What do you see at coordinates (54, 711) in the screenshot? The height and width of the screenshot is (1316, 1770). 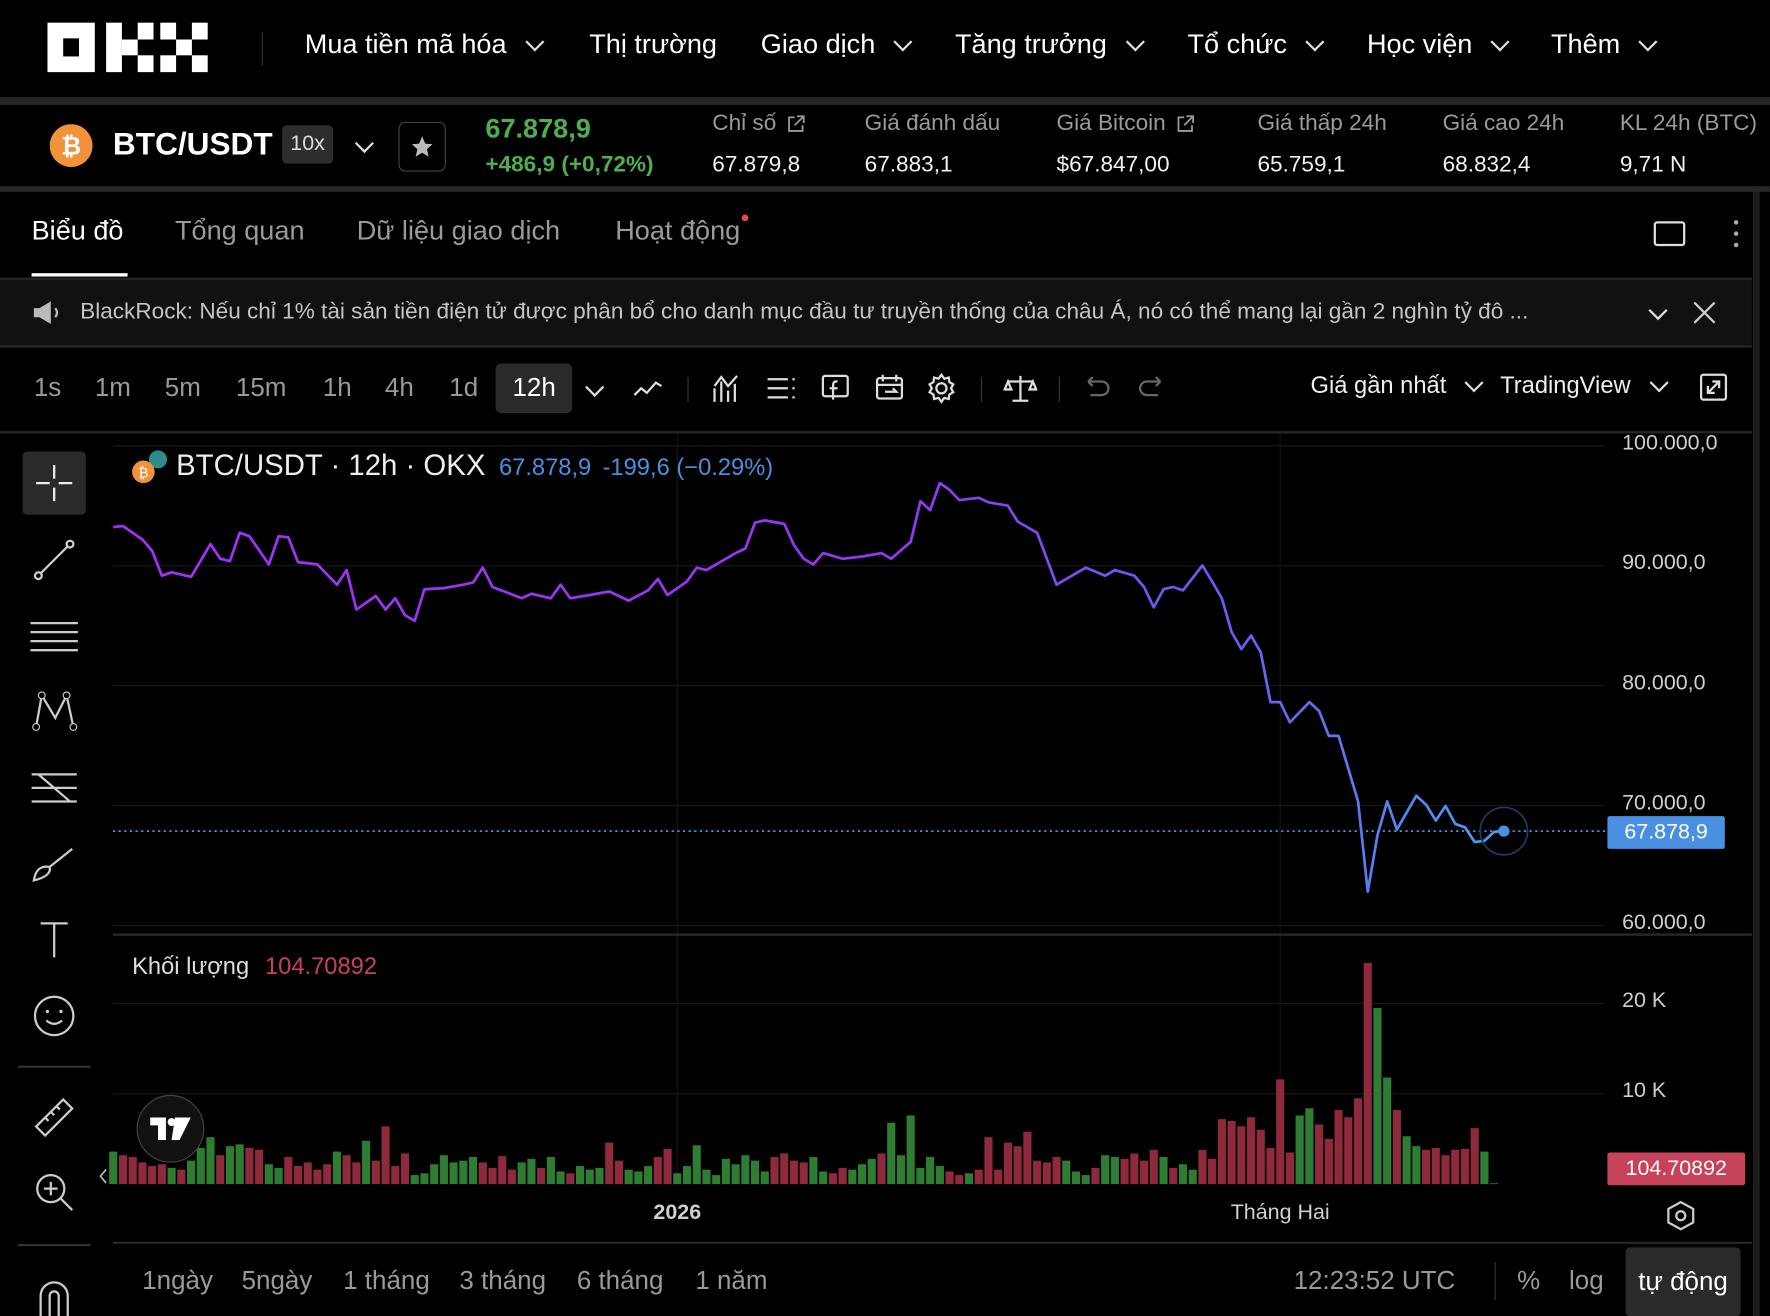 I see `pattern-tool` at bounding box center [54, 711].